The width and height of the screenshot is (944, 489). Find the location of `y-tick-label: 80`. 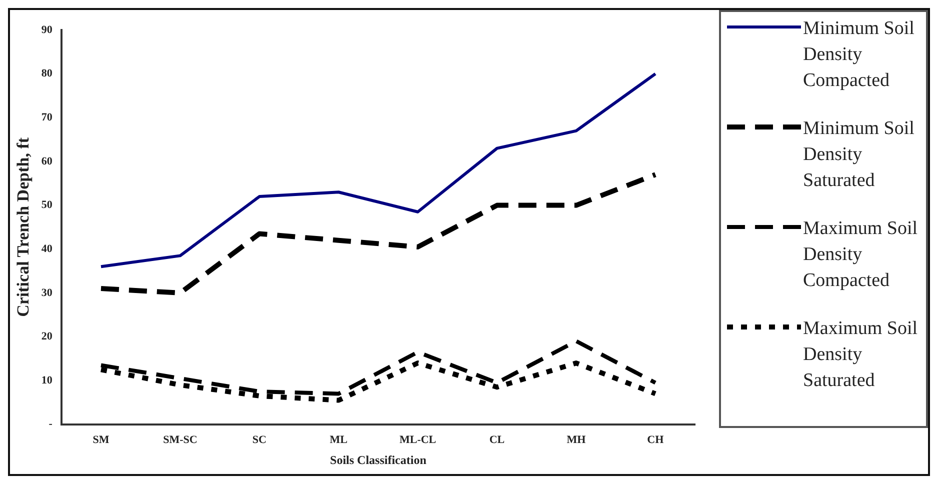

y-tick-label: 80 is located at coordinates (47, 74).